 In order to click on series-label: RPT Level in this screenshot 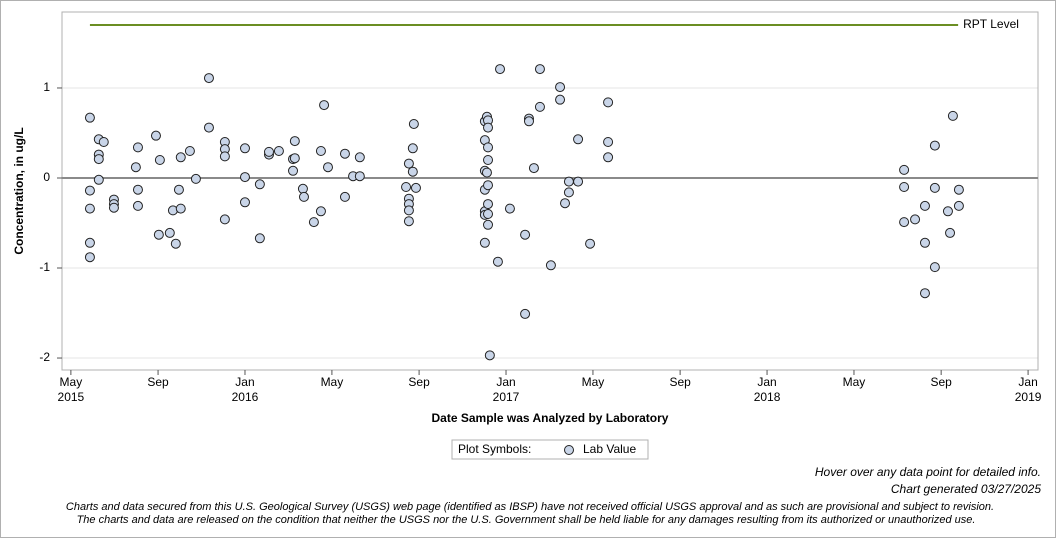, I will do `click(991, 24)`.